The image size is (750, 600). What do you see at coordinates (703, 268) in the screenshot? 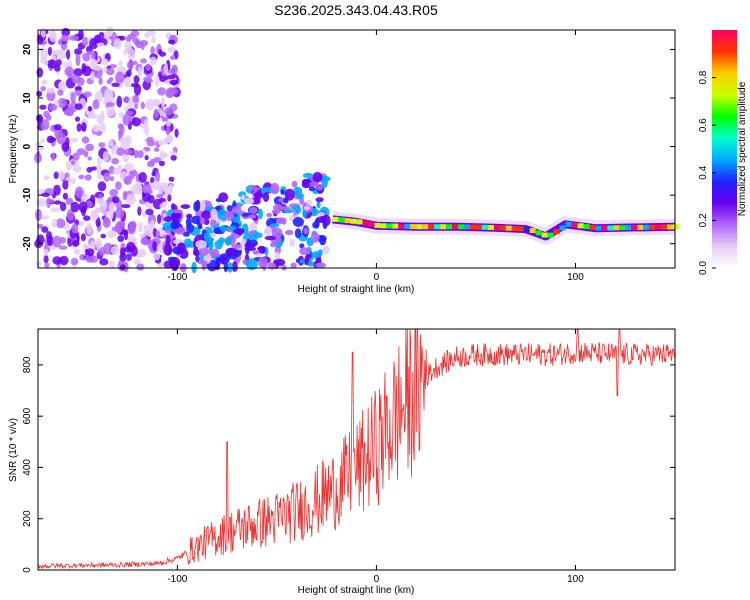
I see `colorbar-tick-label: 0.0` at bounding box center [703, 268].